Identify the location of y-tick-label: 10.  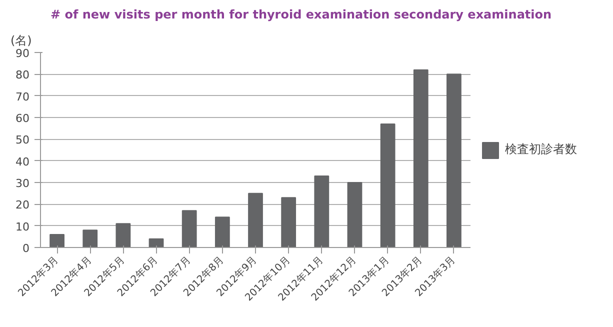
(23, 227).